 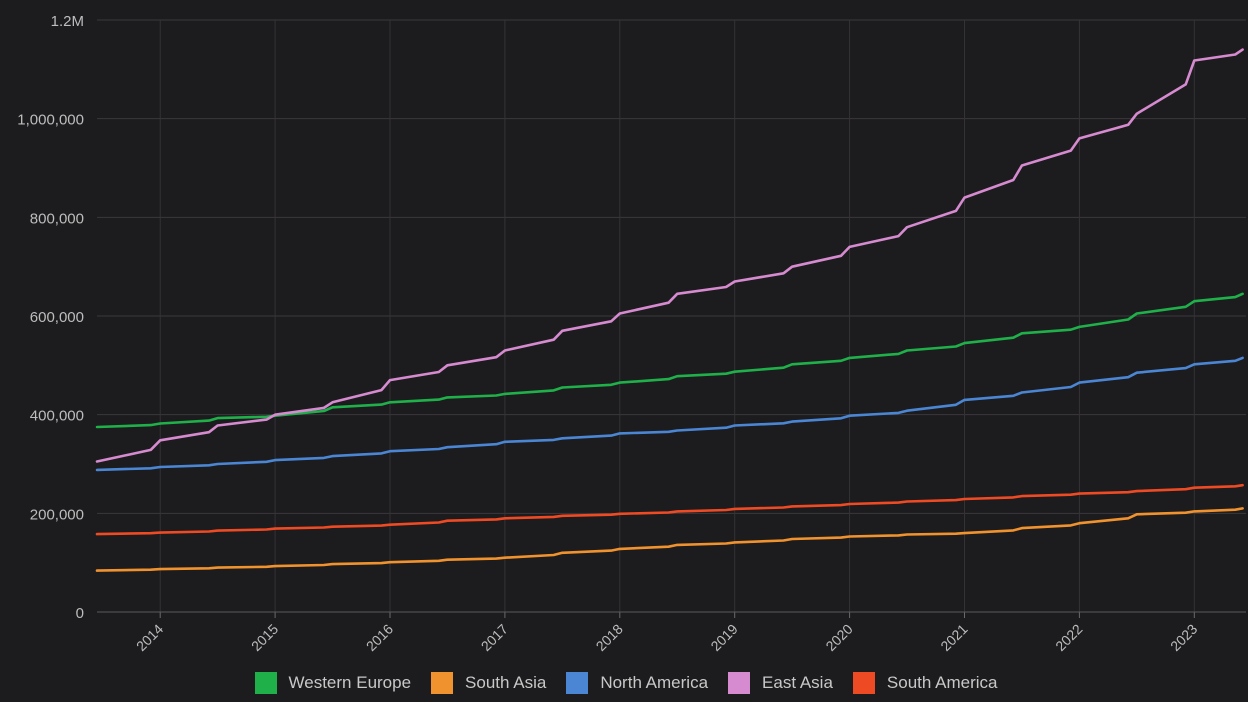 I want to click on y-tick-label: 1,000,000, so click(x=50, y=120).